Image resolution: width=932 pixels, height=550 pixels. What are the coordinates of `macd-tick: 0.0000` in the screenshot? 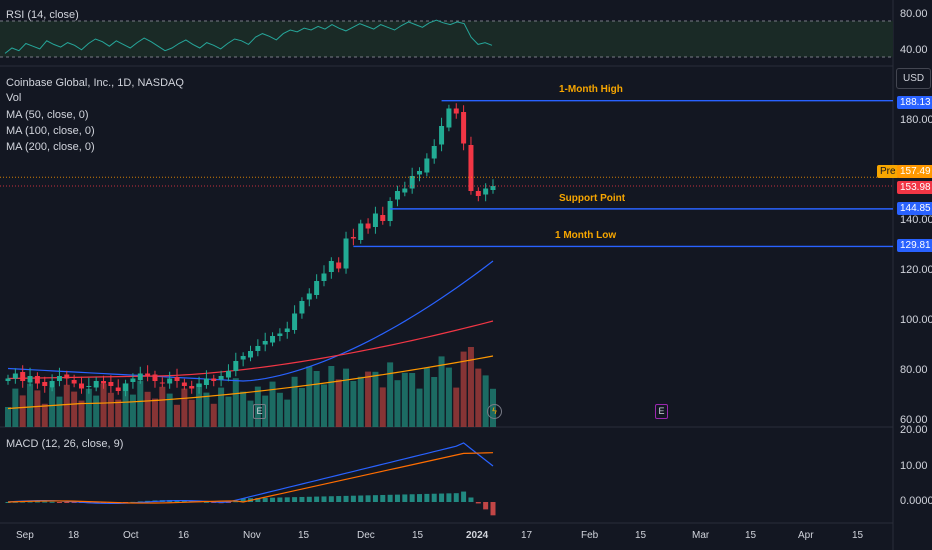 It's located at (916, 501).